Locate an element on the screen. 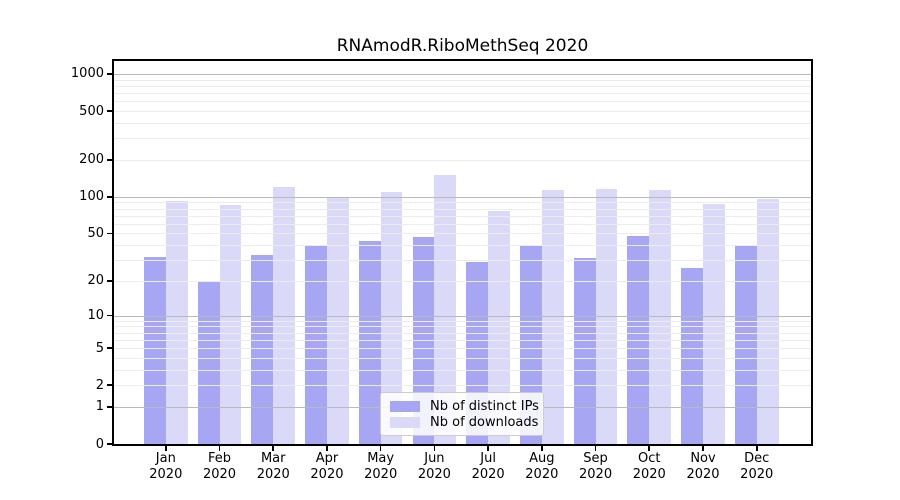 This screenshot has width=900, height=500. x-tick-month: Dec is located at coordinates (757, 458).